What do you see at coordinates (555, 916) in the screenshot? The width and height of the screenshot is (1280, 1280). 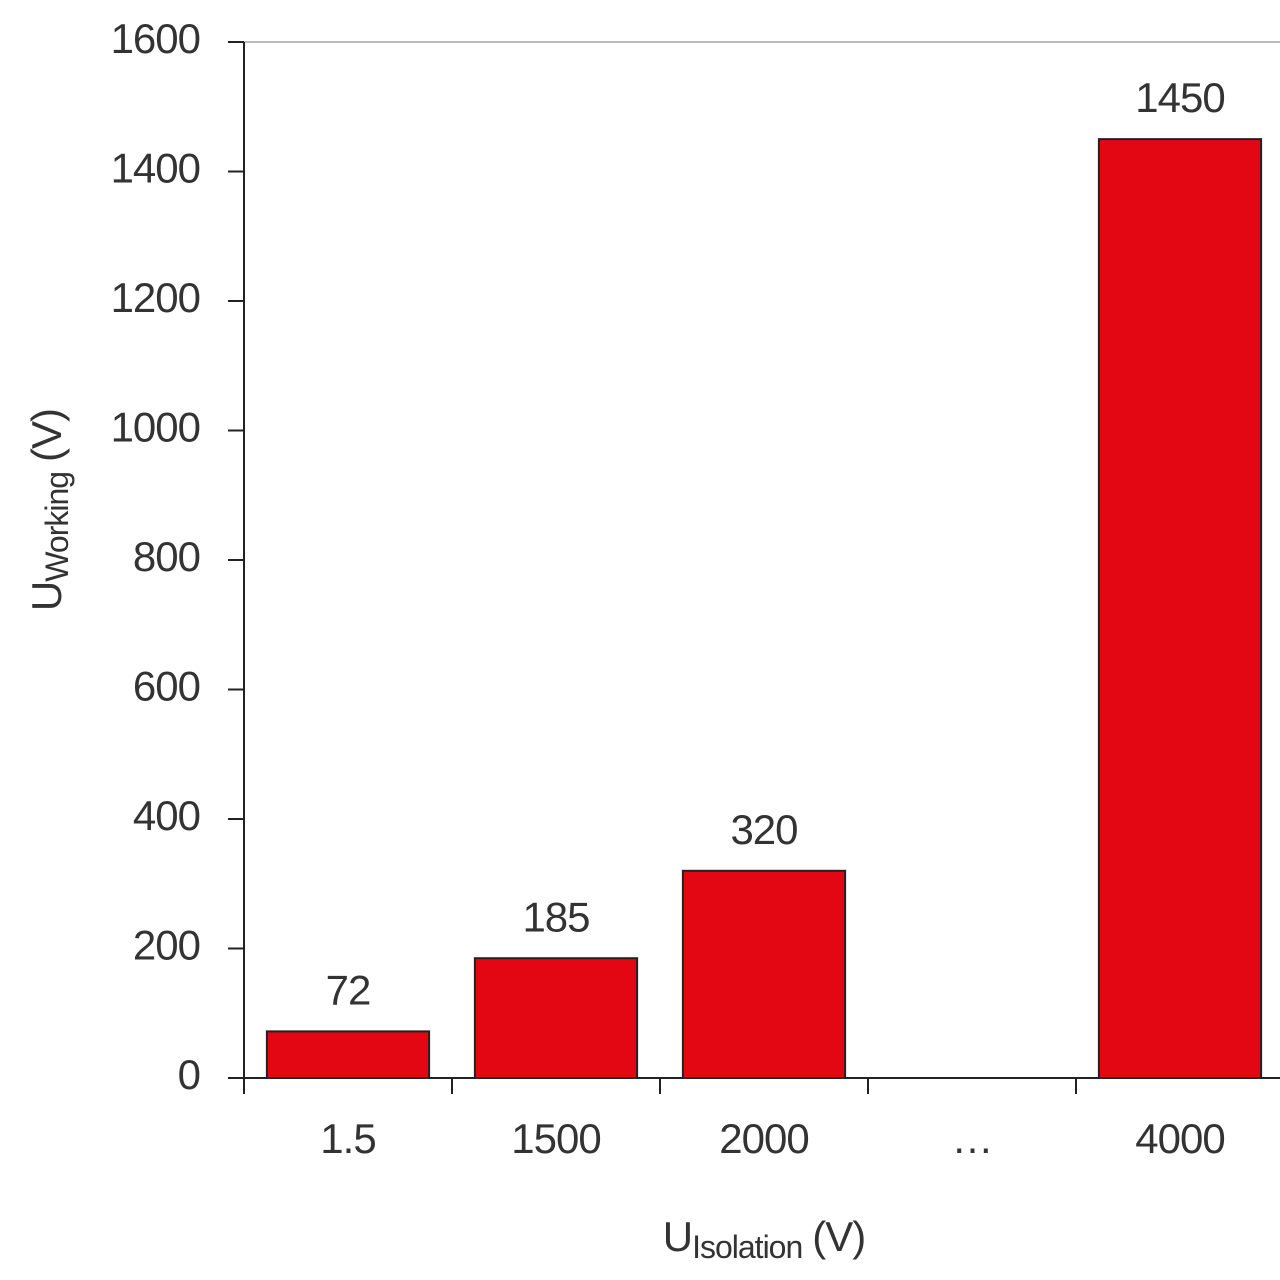 I see `value-label: 185` at bounding box center [555, 916].